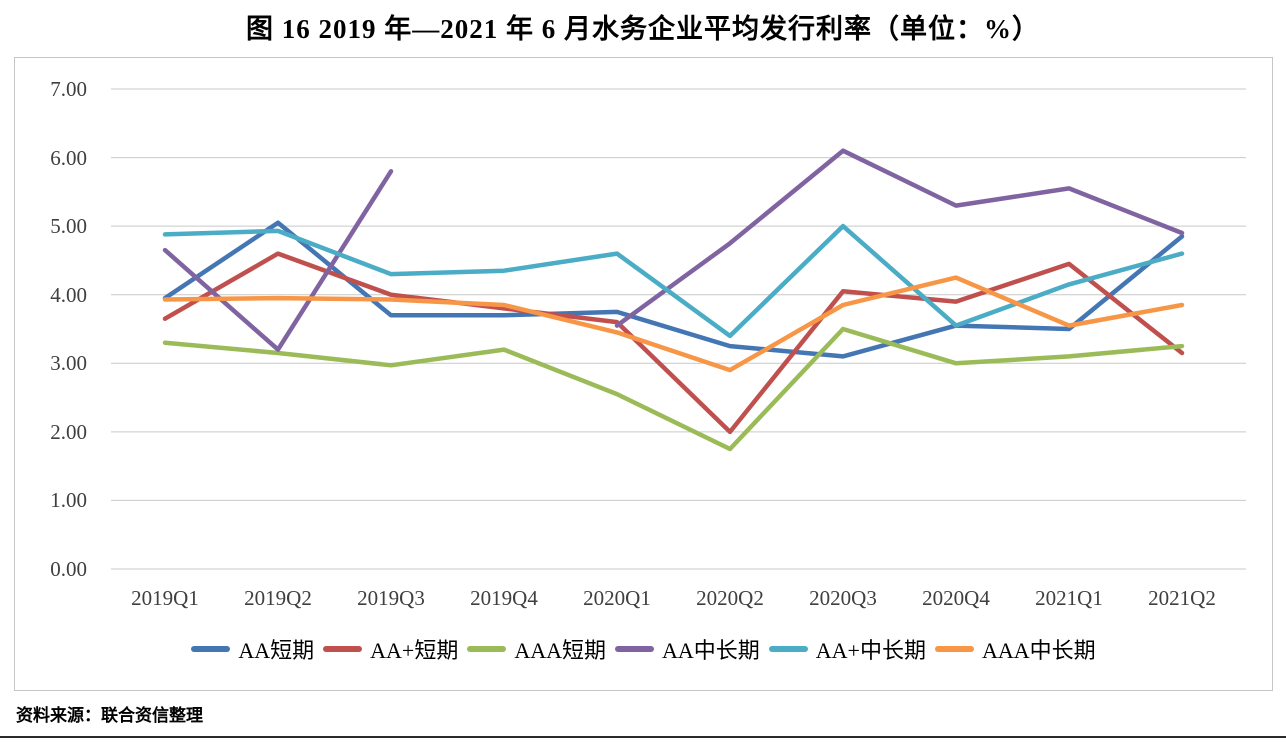 The width and height of the screenshot is (1286, 742). Describe the element at coordinates (278, 598) in the screenshot. I see `x-axis-label: 2019Q2` at that location.